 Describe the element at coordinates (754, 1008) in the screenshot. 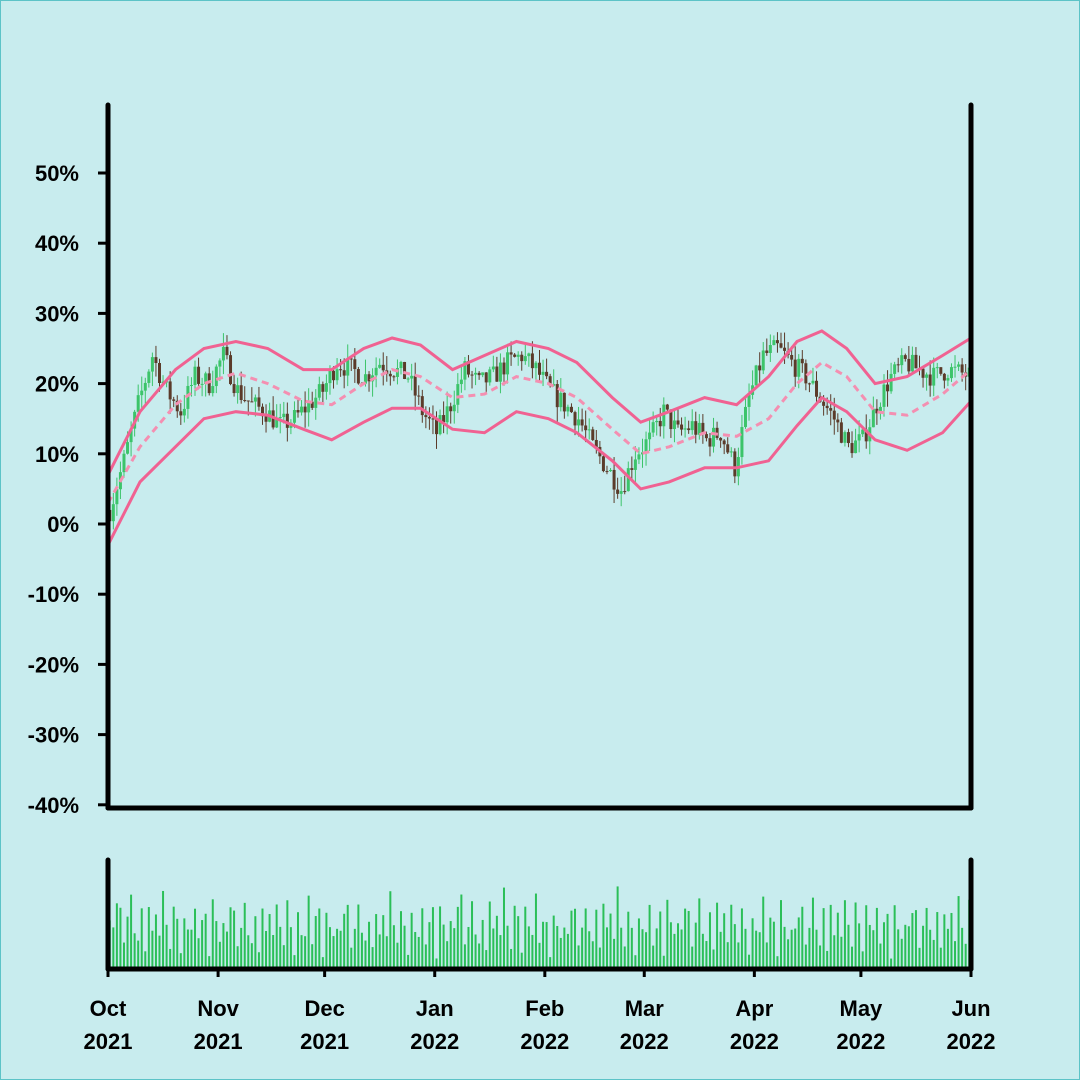

I see `x-tick-month: Apr` at that location.